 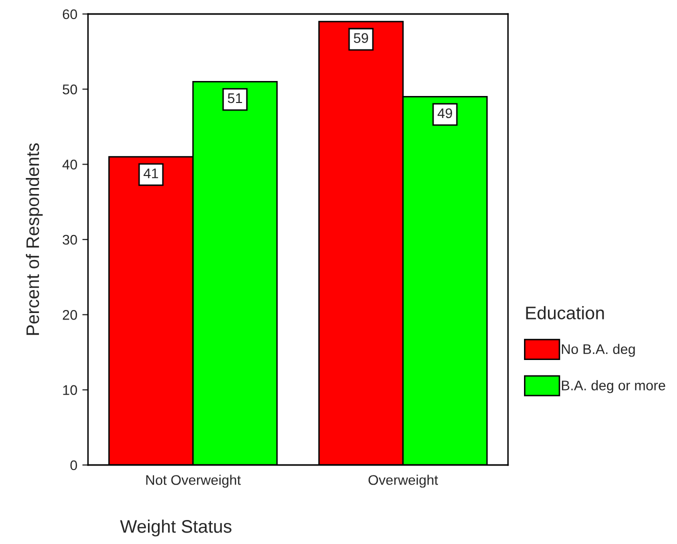 What do you see at coordinates (361, 38) in the screenshot?
I see `data-label: 59` at bounding box center [361, 38].